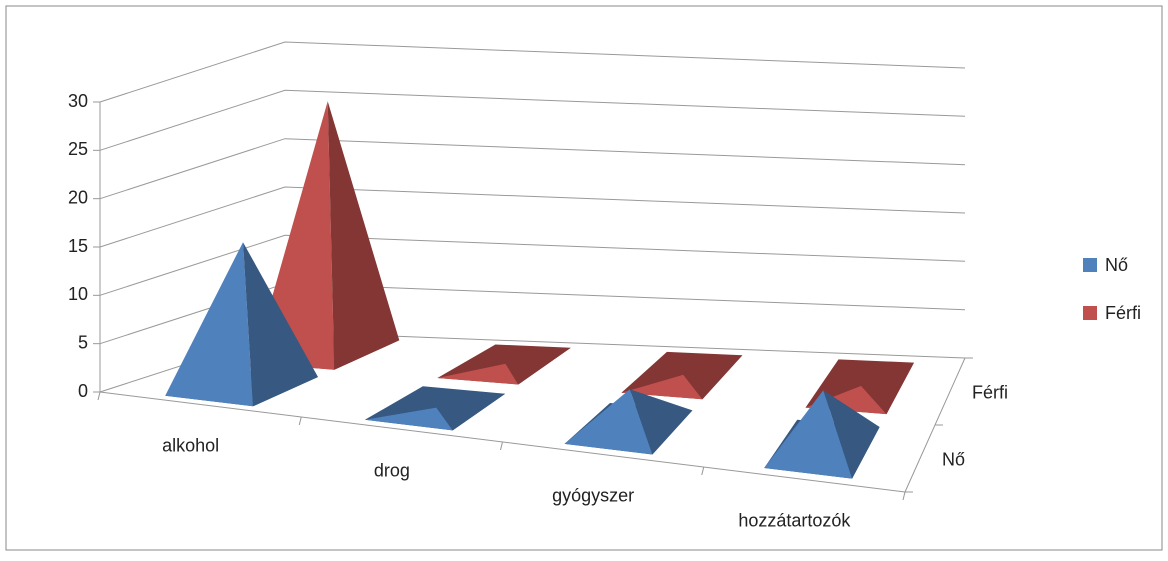  Describe the element at coordinates (1116, 265) in the screenshot. I see `legend-label: Nő` at that location.